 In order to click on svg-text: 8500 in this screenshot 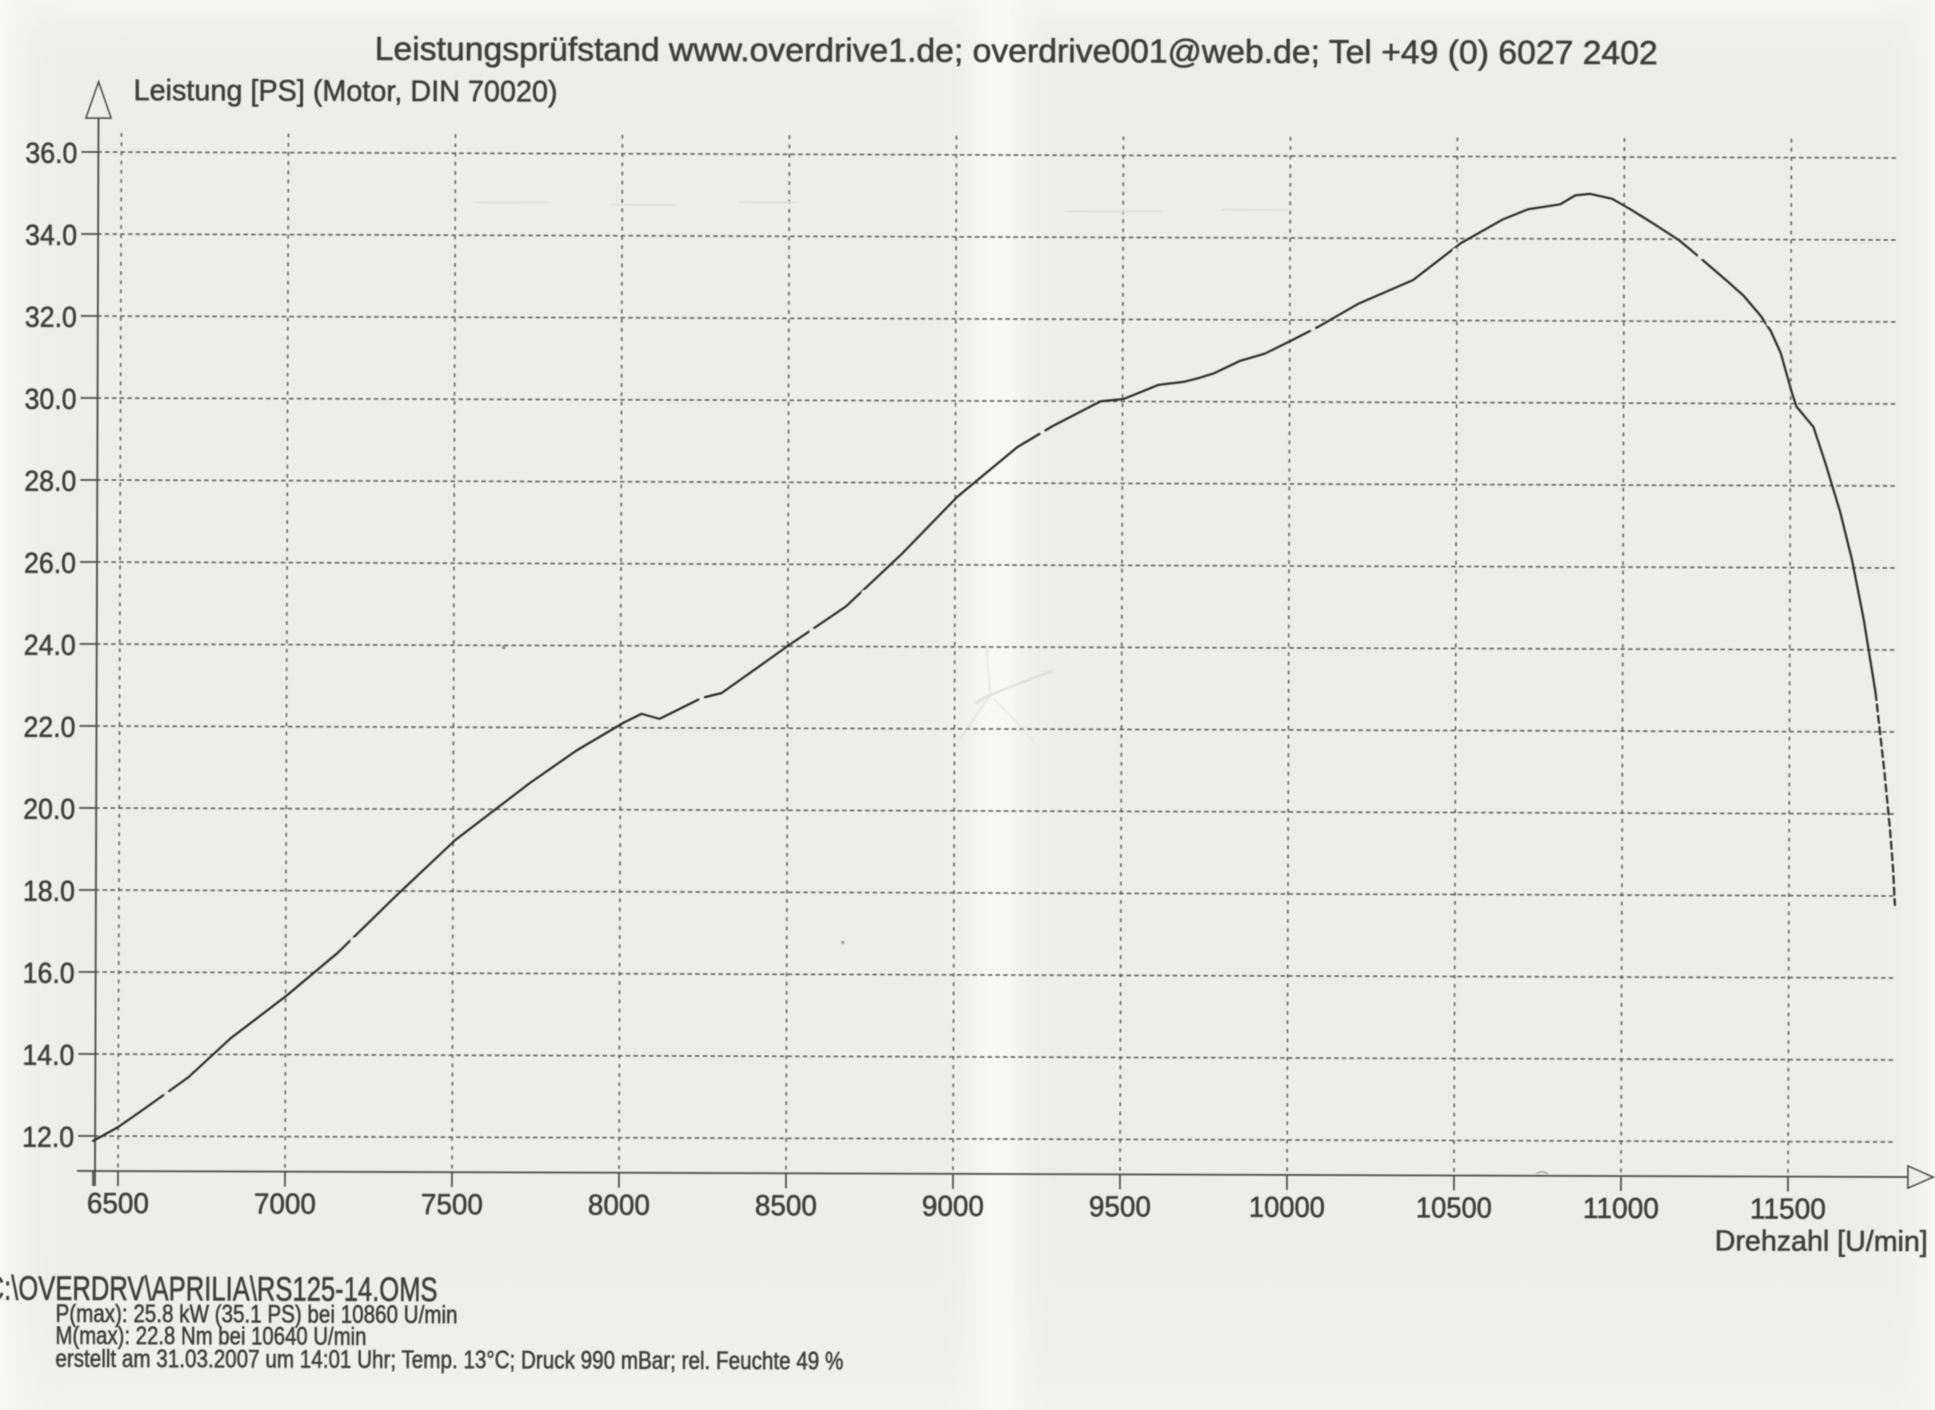, I will do `click(786, 1206)`.